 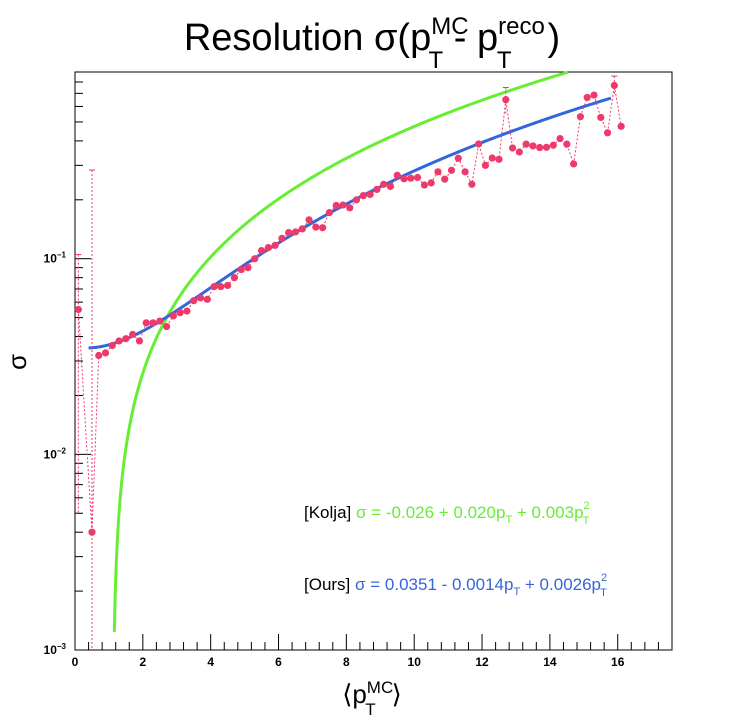 I want to click on x-tick-label: 16, so click(x=618, y=662).